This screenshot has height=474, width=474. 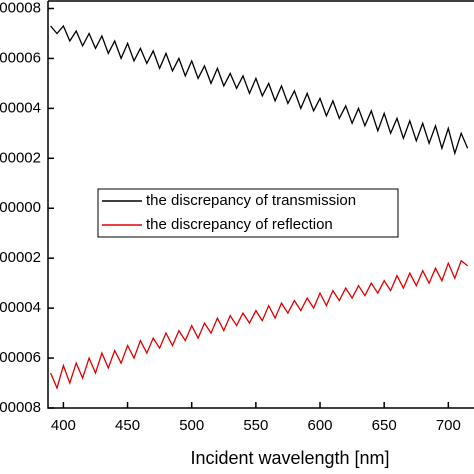 I want to click on x-tick-label: 650, so click(x=384, y=425).